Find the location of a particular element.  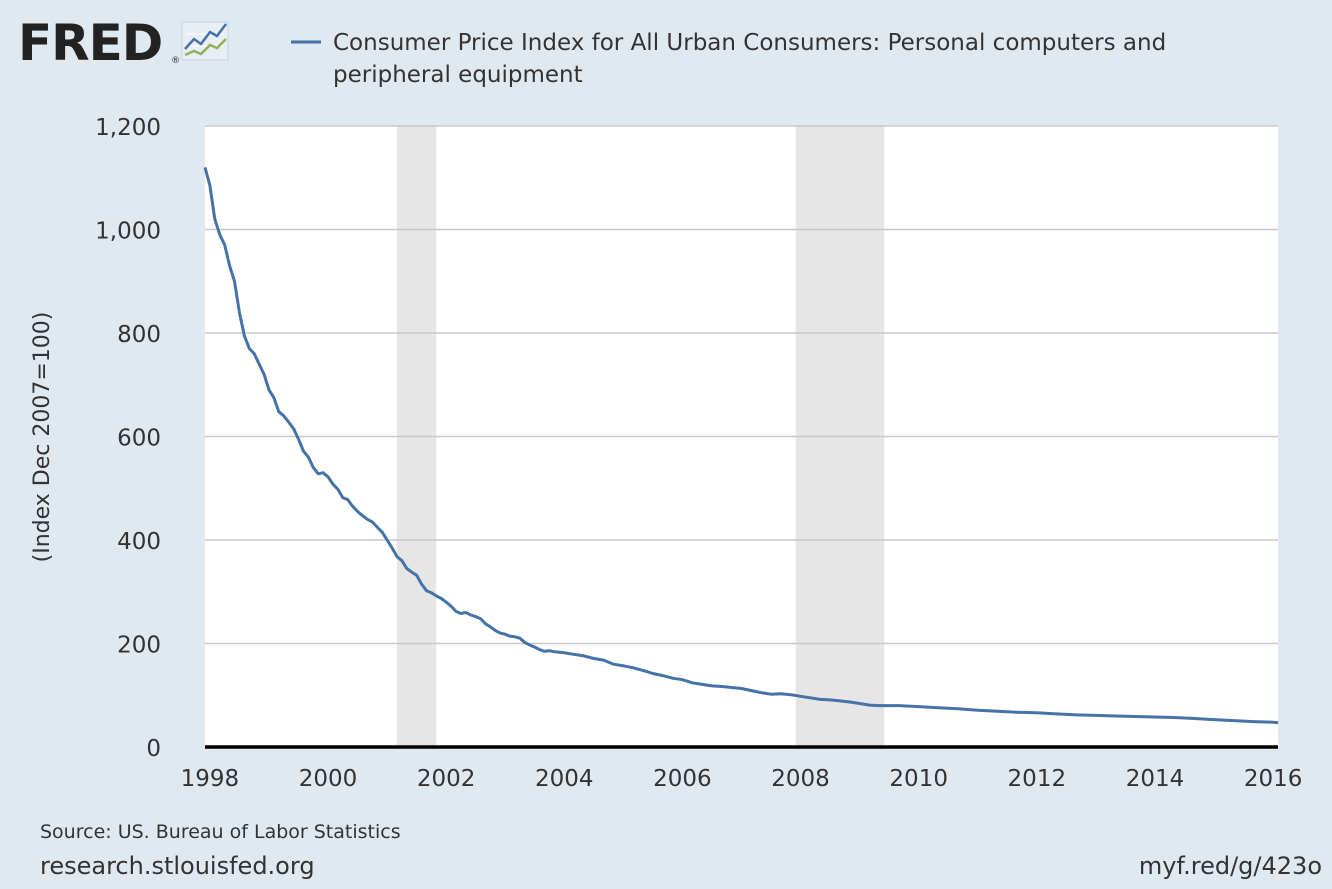

y-tick-label: 600 is located at coordinates (139, 439).